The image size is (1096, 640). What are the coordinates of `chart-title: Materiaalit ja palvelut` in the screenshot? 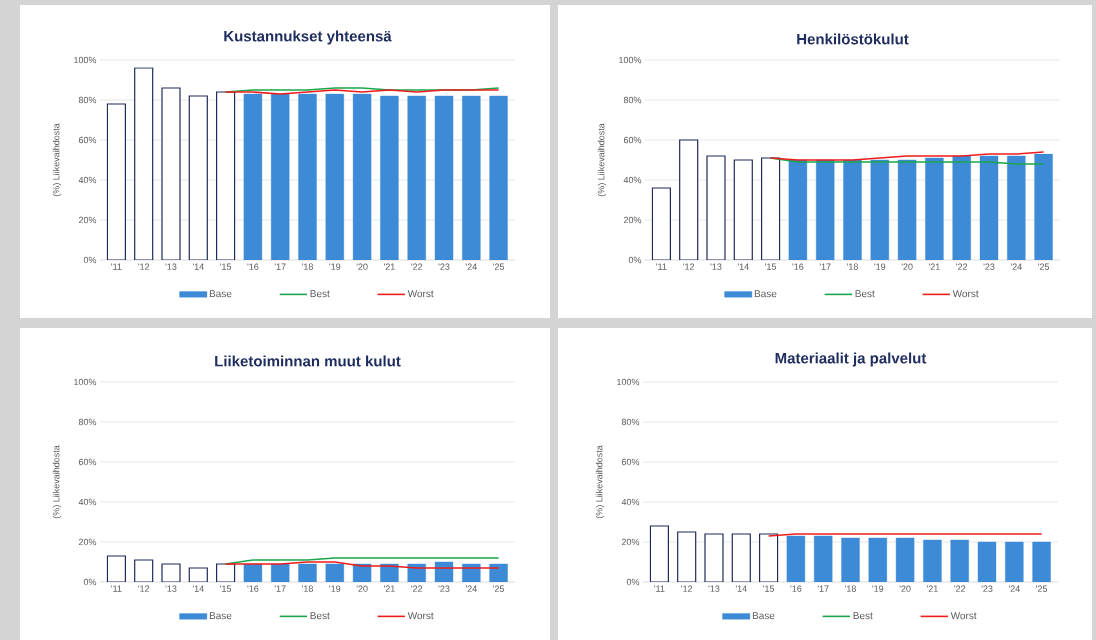 It's located at (851, 359).